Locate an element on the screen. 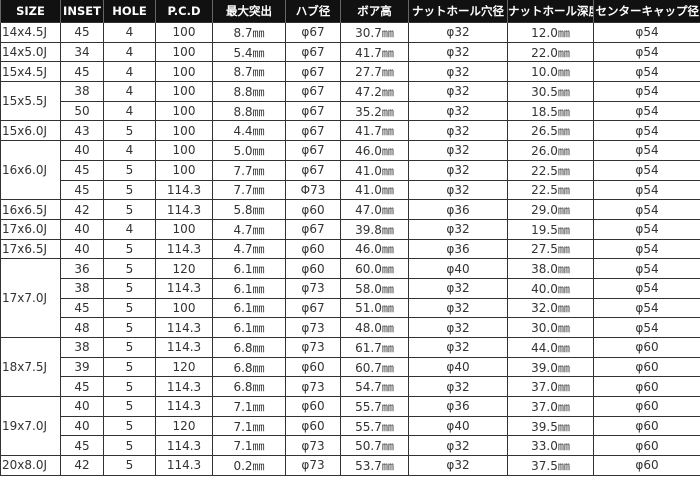  header-center-cap-diameter: センターキャップ径 is located at coordinates (646, 11).